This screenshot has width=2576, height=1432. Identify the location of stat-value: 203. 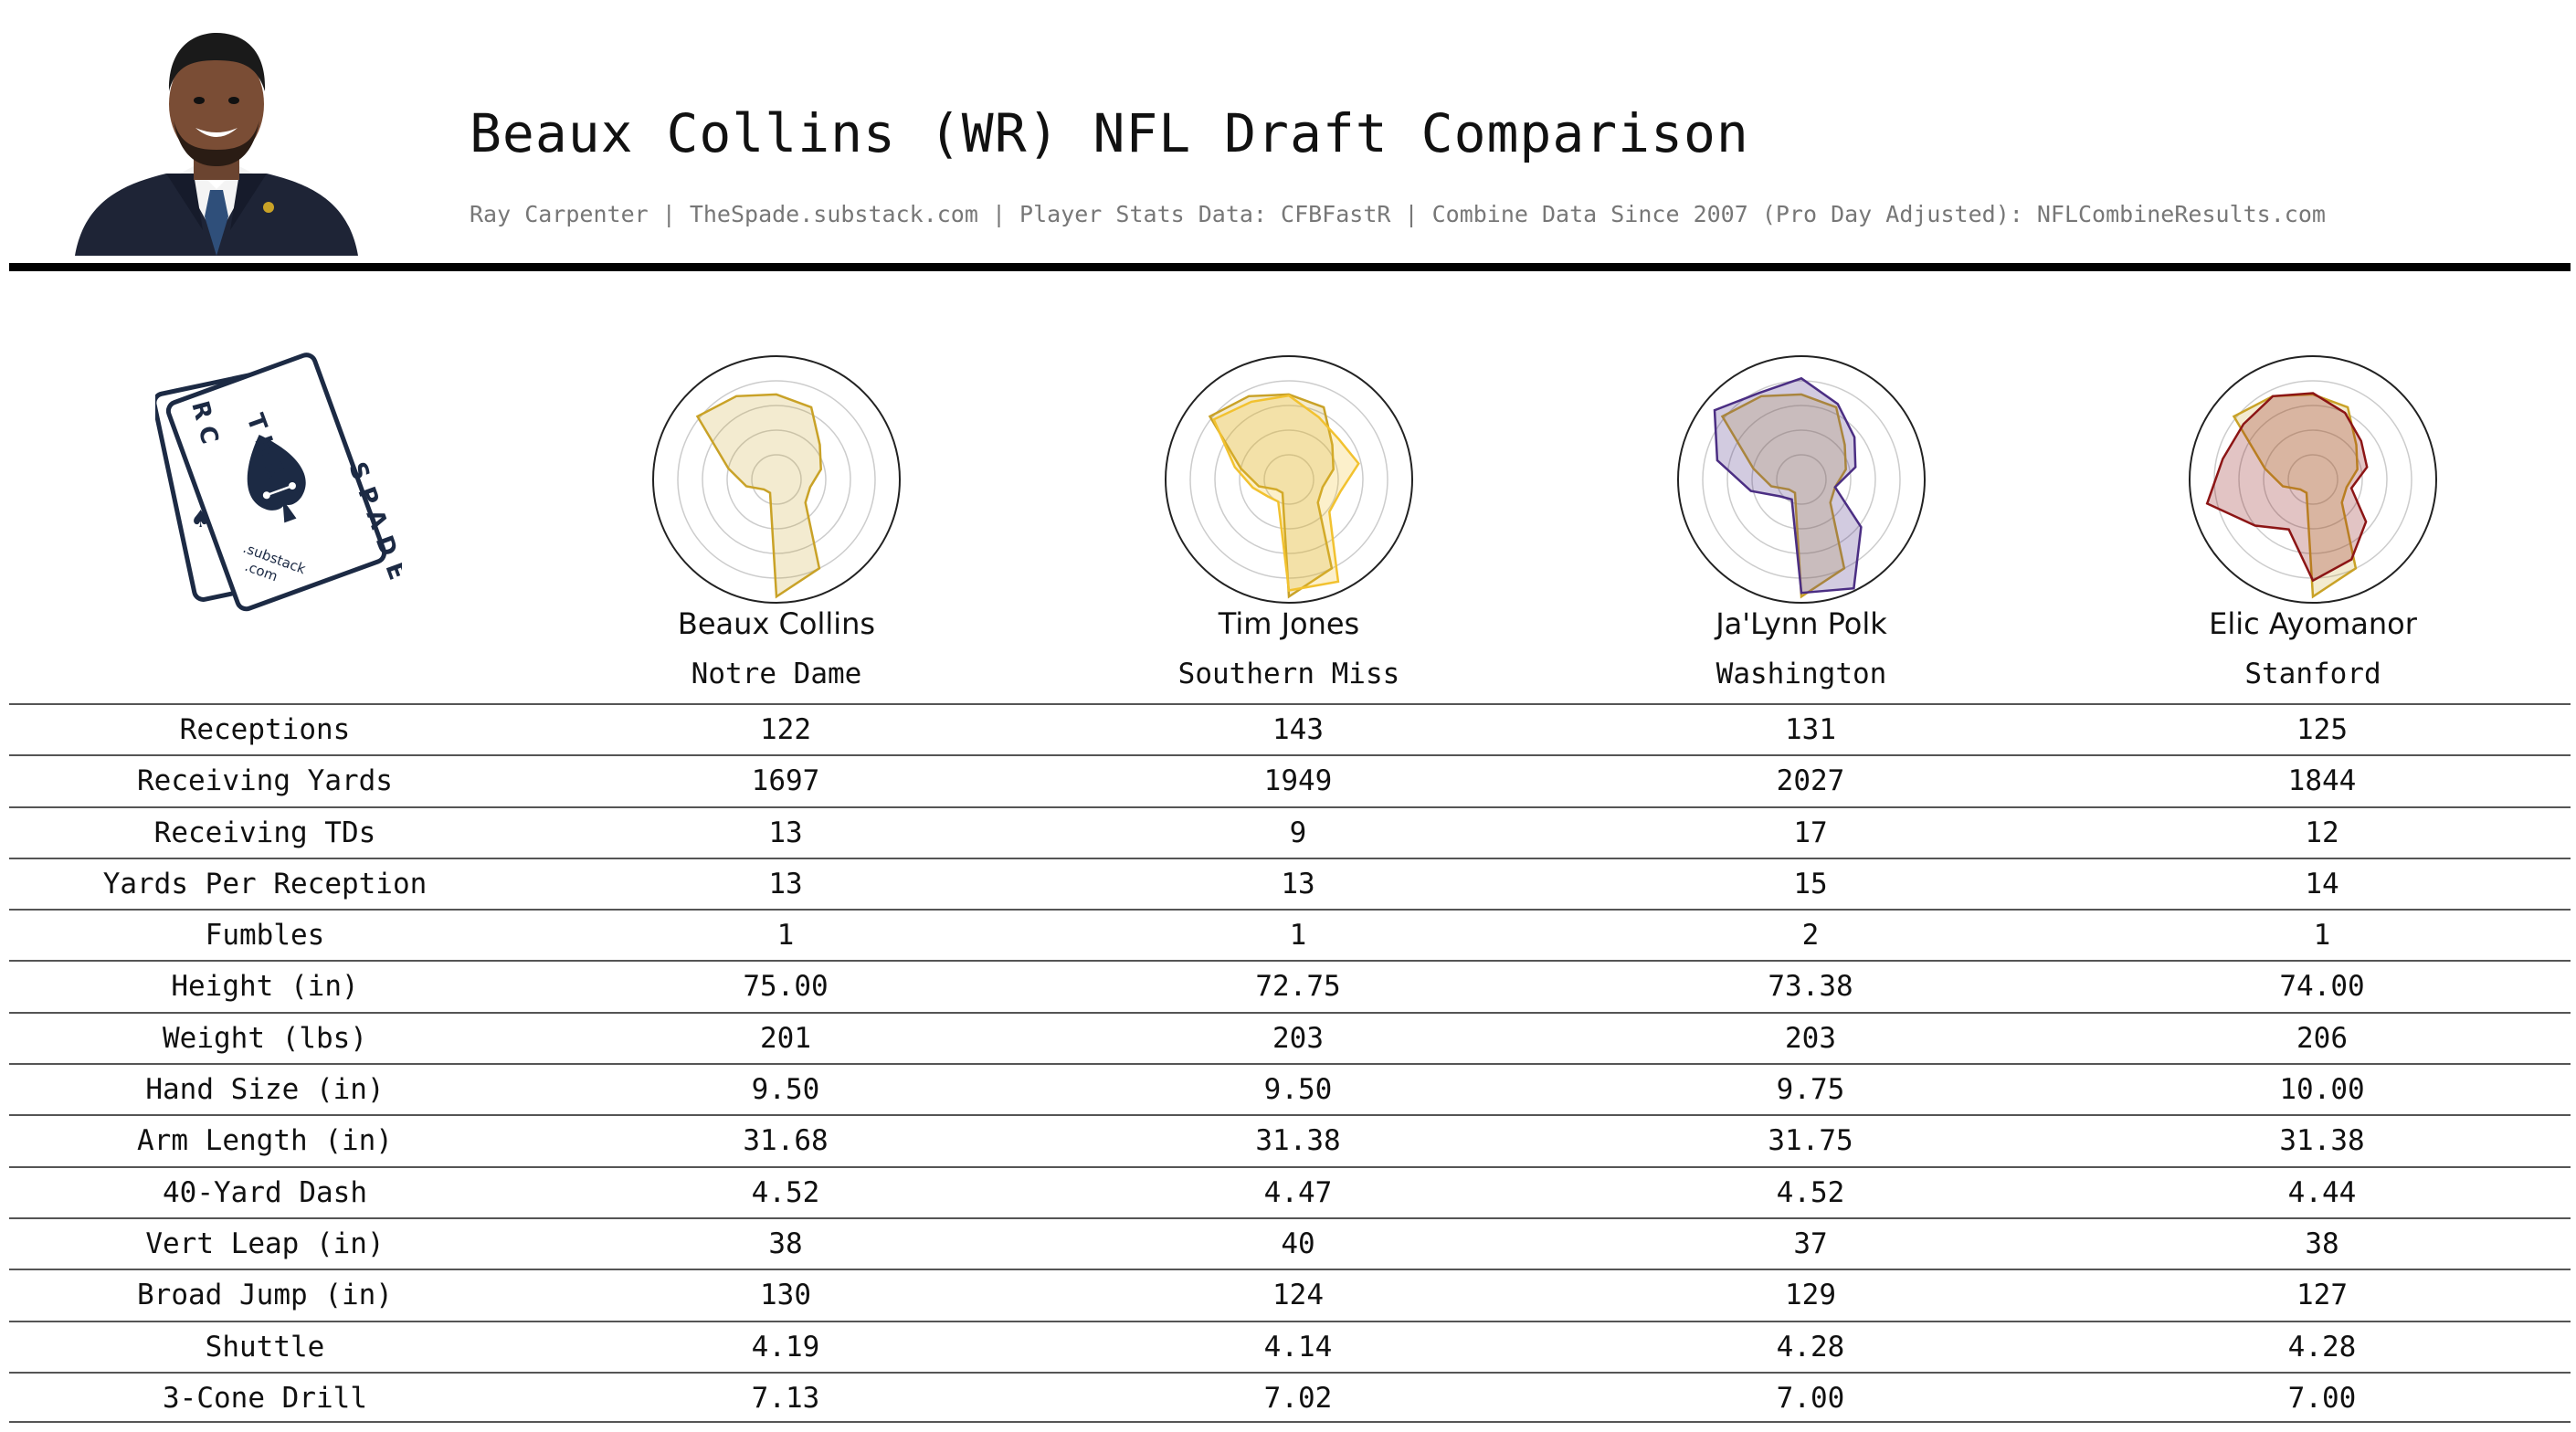
(1298, 1038).